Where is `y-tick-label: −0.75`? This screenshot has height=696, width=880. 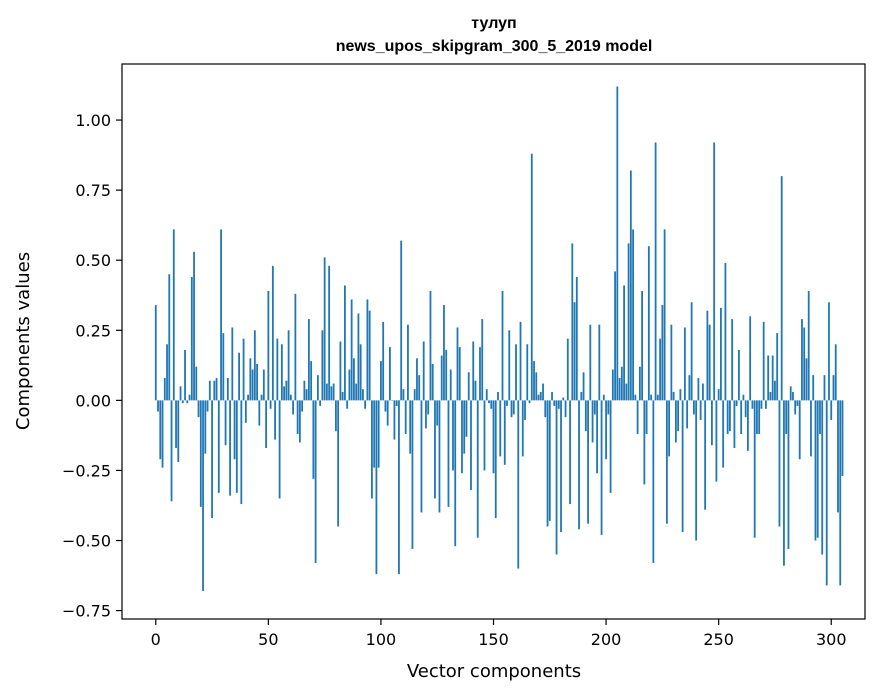
y-tick-label: −0.75 is located at coordinates (86, 611).